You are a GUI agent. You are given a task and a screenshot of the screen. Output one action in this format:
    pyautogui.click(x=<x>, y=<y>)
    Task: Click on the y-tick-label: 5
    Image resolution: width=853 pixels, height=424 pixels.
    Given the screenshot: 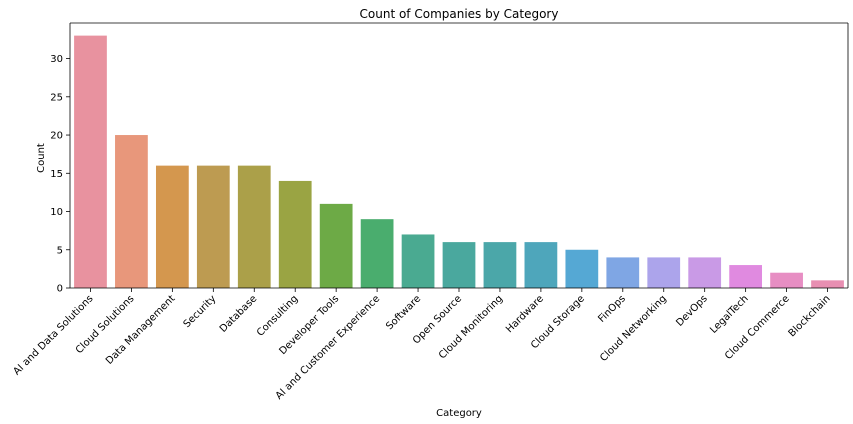 What is the action you would take?
    pyautogui.click(x=60, y=250)
    